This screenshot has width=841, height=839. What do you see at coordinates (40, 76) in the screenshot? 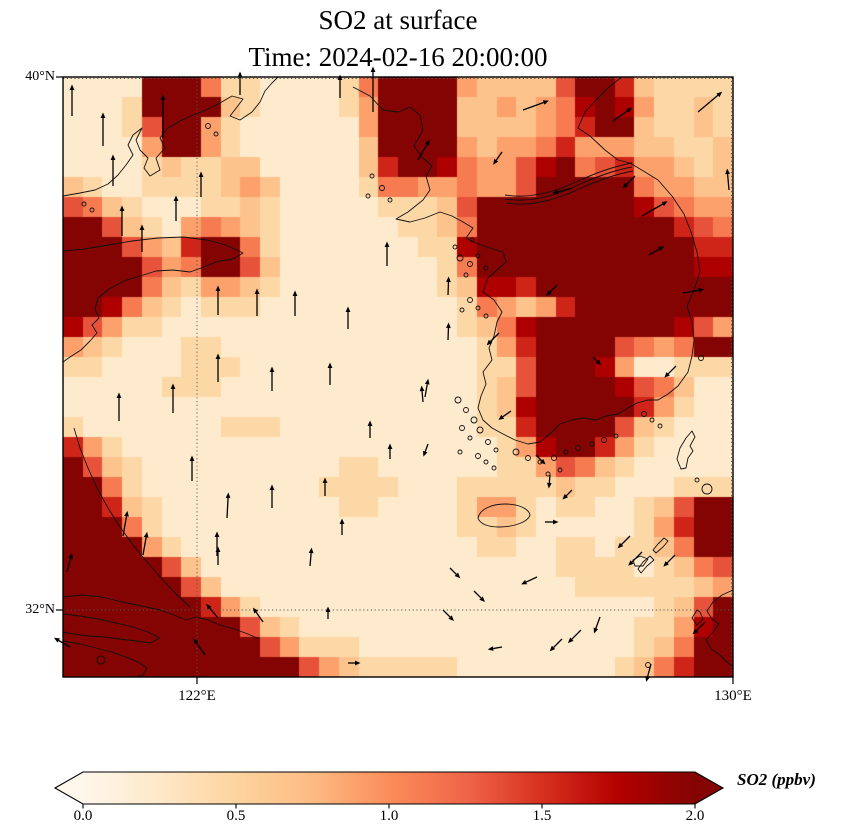
I see `lat-tick-label-40n: 40°N` at bounding box center [40, 76].